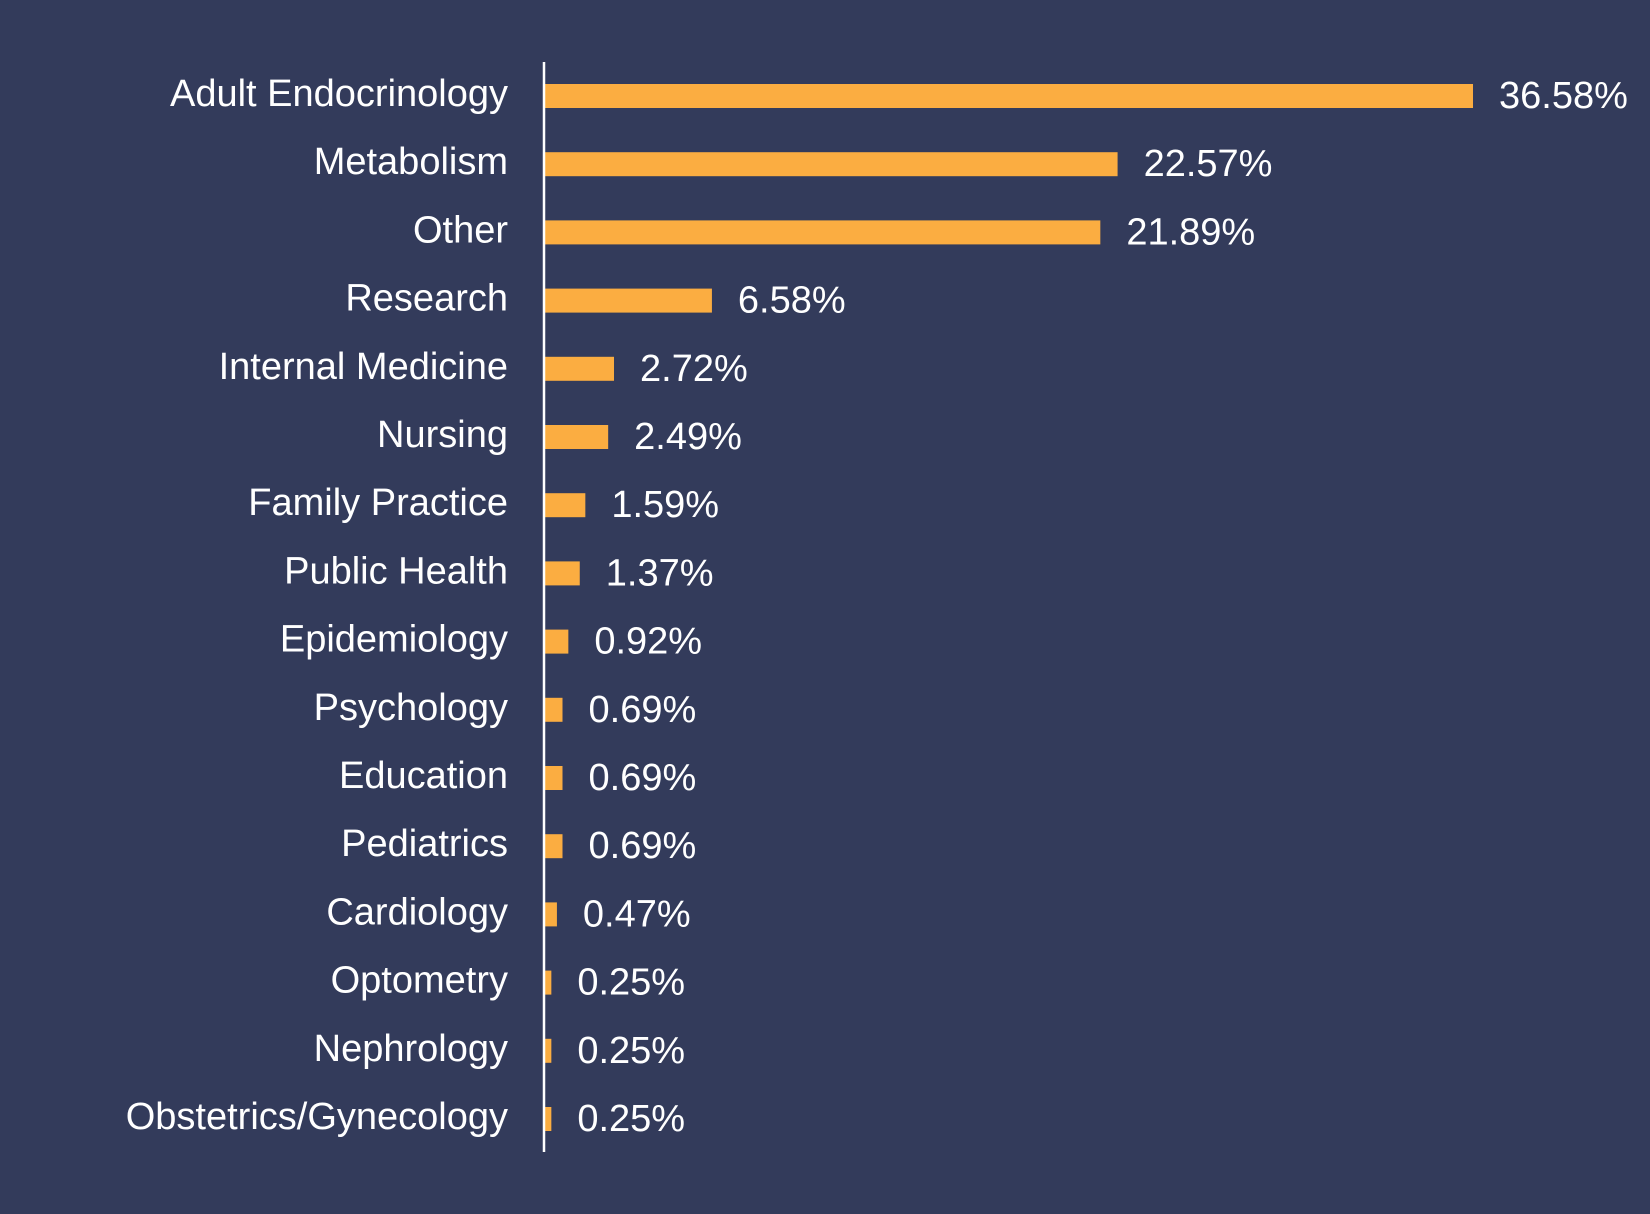 The height and width of the screenshot is (1214, 1650). What do you see at coordinates (460, 230) in the screenshot?
I see `category-label-2: Other` at bounding box center [460, 230].